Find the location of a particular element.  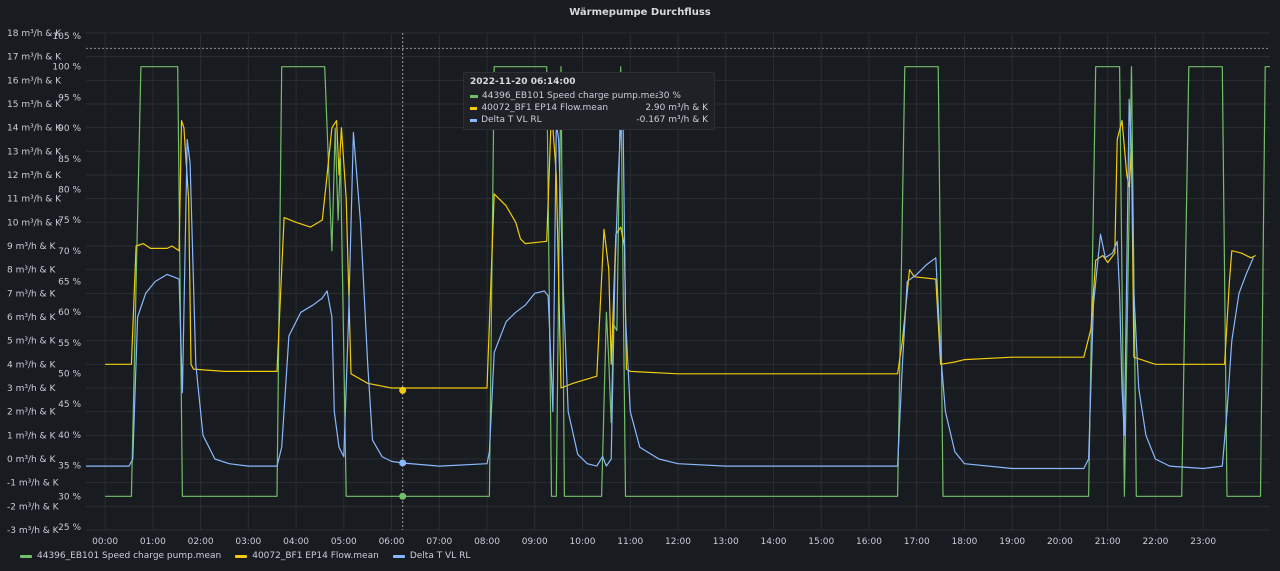

y-left-tick-label: 13 m³/h & K is located at coordinates (34, 152).